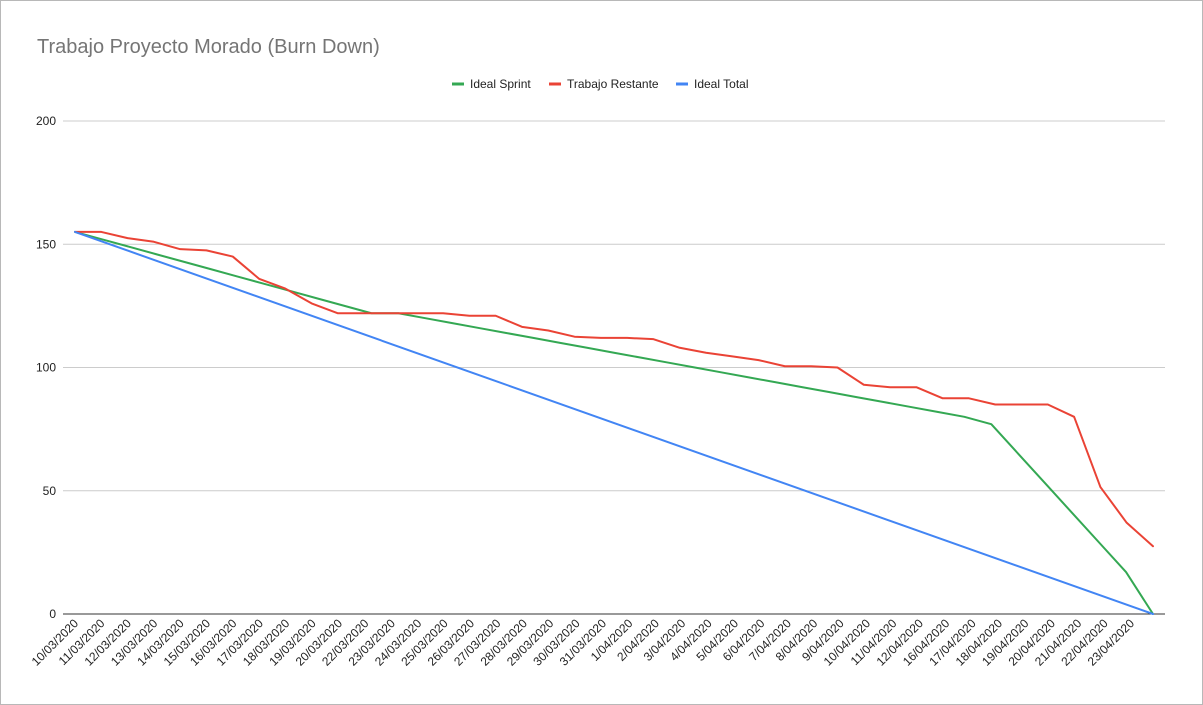  I want to click on y-tick-label-100: 100, so click(46, 368).